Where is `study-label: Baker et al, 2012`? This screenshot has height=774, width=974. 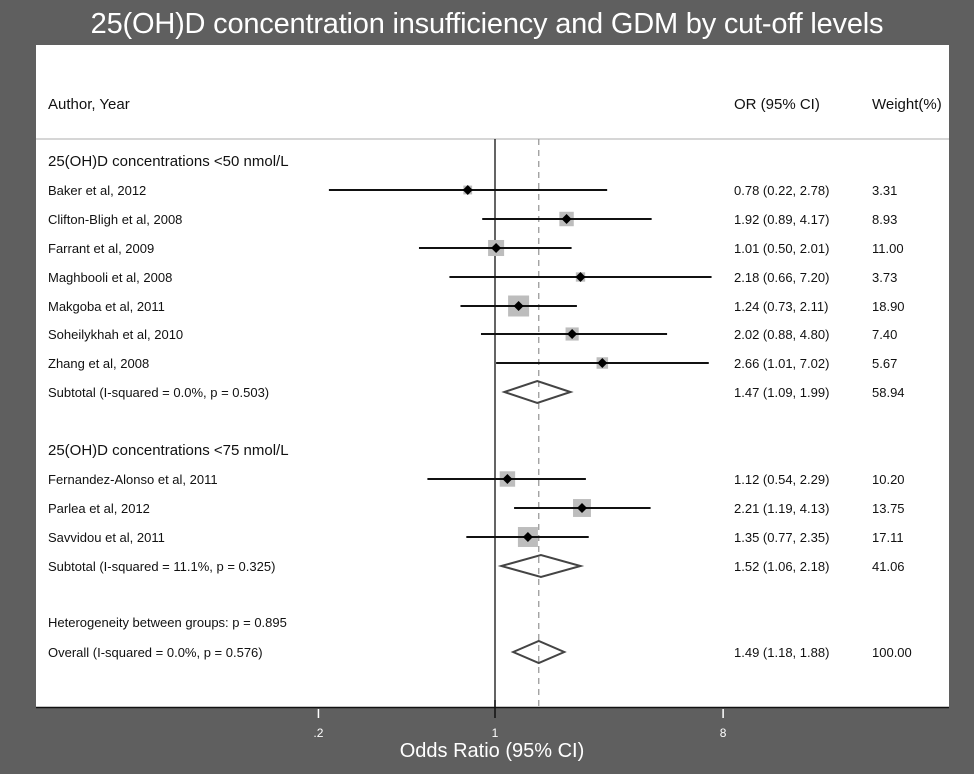
study-label: Baker et al, 2012 is located at coordinates (97, 190).